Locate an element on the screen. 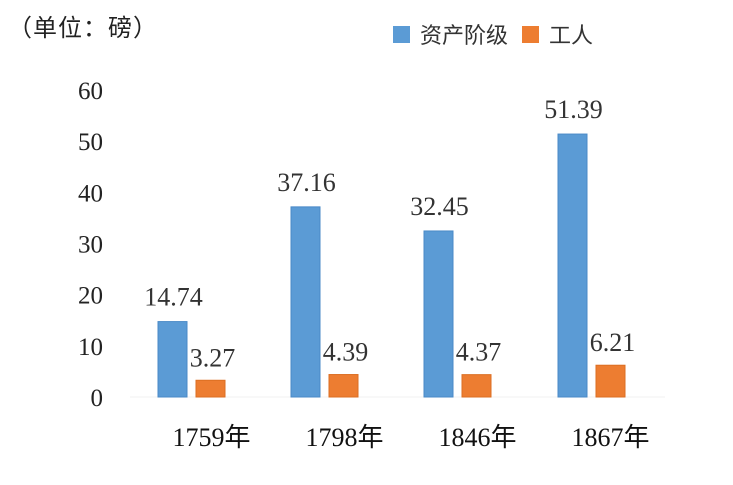 The width and height of the screenshot is (733, 485). x-tick-label-2: 1846年 is located at coordinates (477, 437).